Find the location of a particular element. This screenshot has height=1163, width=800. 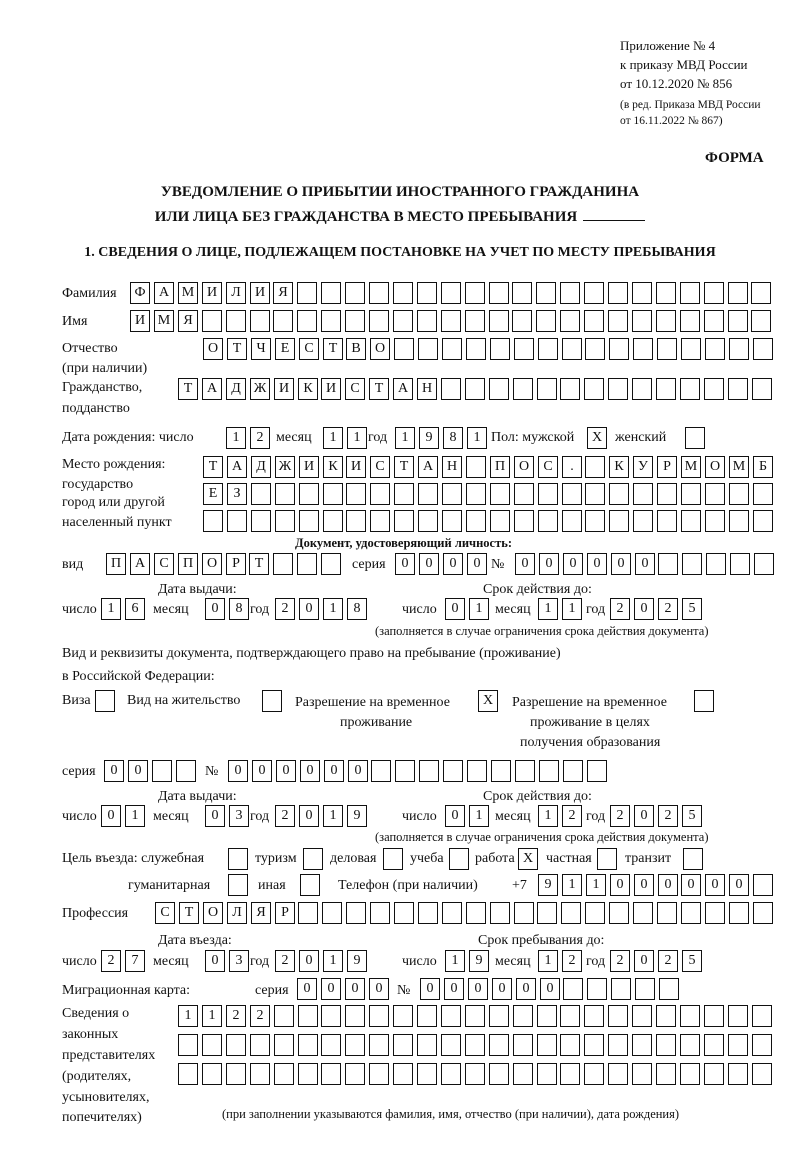

char-cell: Т is located at coordinates (213, 467).